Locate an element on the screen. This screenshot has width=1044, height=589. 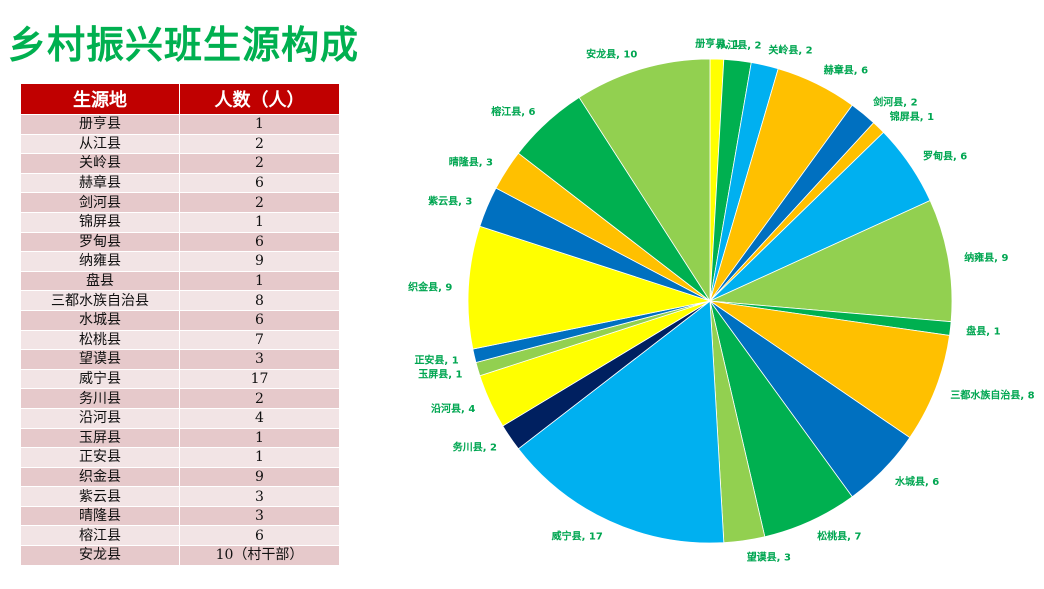
page-title: 乡村振兴班生源构成 is located at coordinates (184, 45).